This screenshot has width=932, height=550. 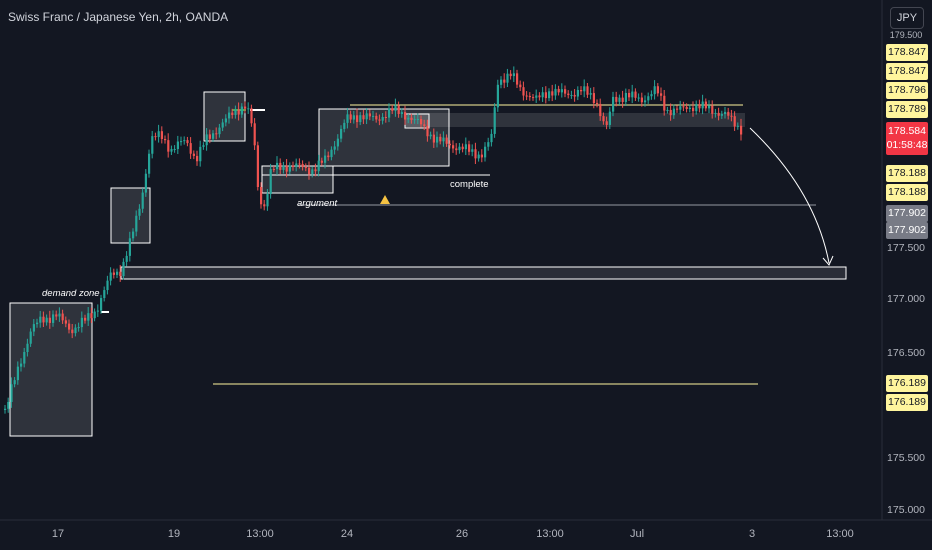 What do you see at coordinates (907, 18) in the screenshot?
I see `currency-button: JPY` at bounding box center [907, 18].